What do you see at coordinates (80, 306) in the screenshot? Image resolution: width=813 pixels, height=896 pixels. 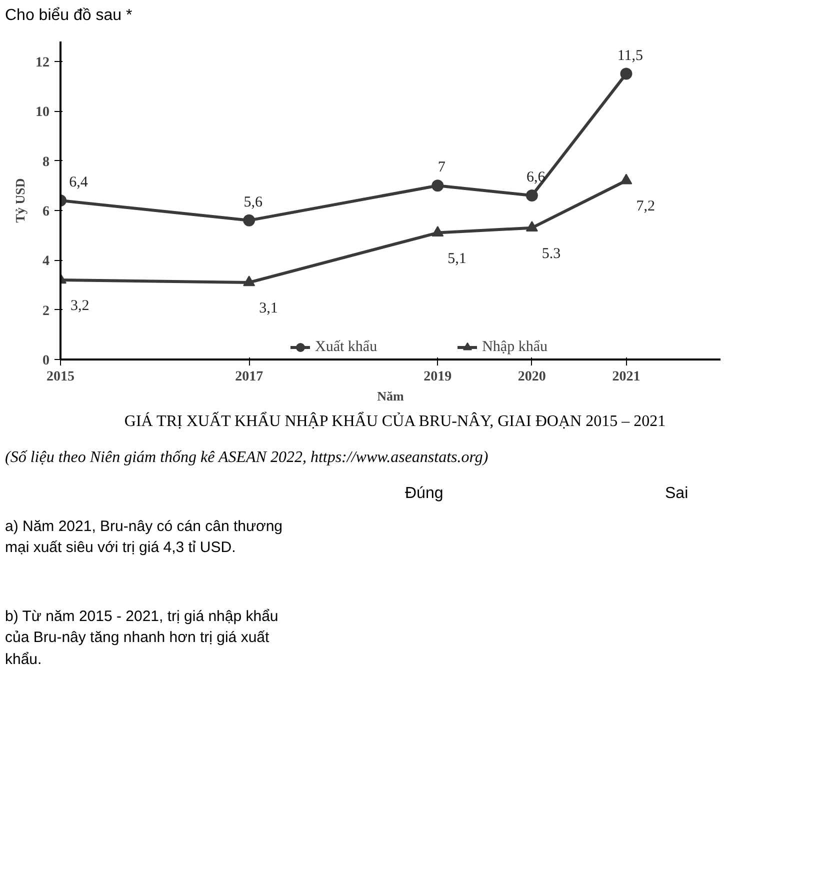 I see `data-label: 3,2` at bounding box center [80, 306].